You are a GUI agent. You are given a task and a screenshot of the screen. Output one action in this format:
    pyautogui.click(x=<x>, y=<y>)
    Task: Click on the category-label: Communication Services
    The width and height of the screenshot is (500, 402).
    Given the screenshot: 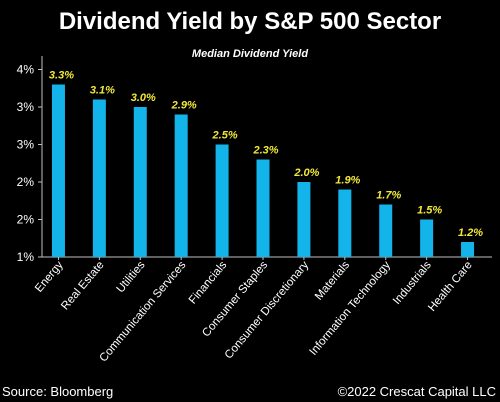 What is the action you would take?
    pyautogui.click(x=143, y=311)
    